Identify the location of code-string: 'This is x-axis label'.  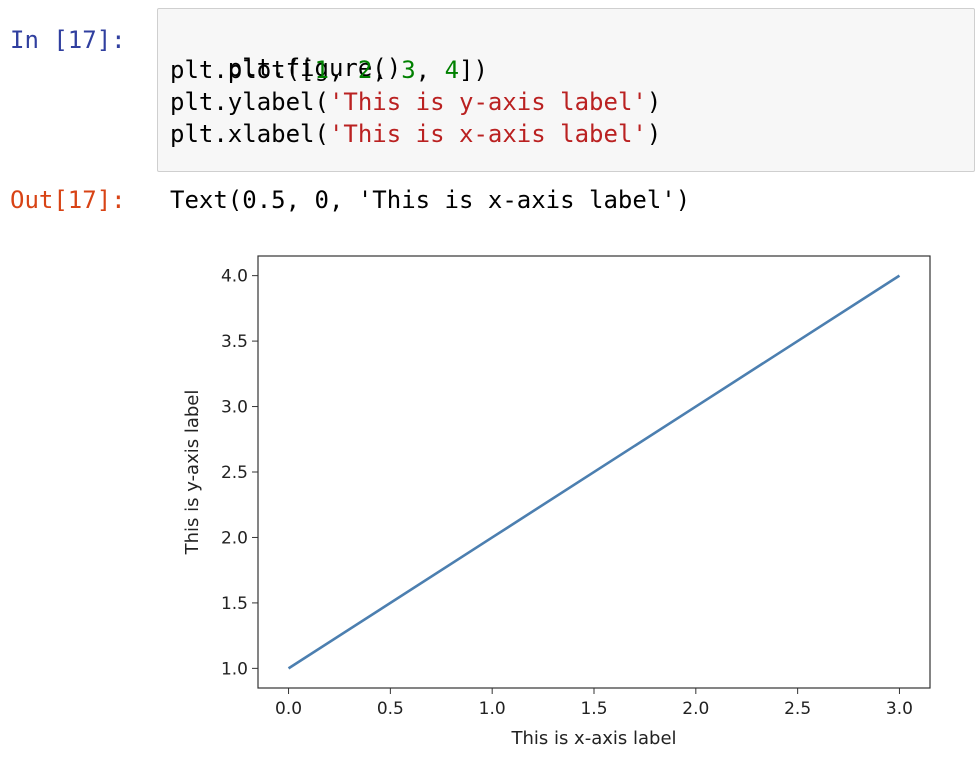
(487, 134).